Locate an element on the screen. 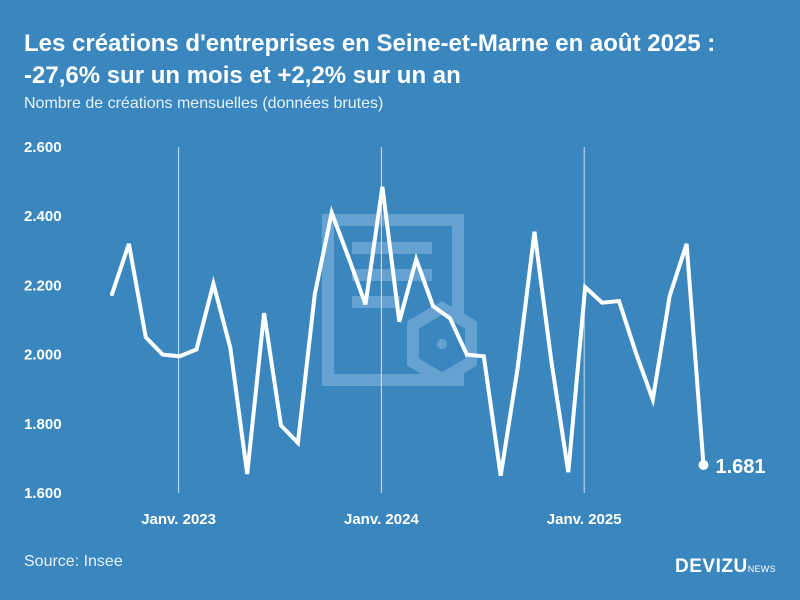 The width and height of the screenshot is (800, 600). x-tick-label: Janv. 2024 is located at coordinates (381, 519).